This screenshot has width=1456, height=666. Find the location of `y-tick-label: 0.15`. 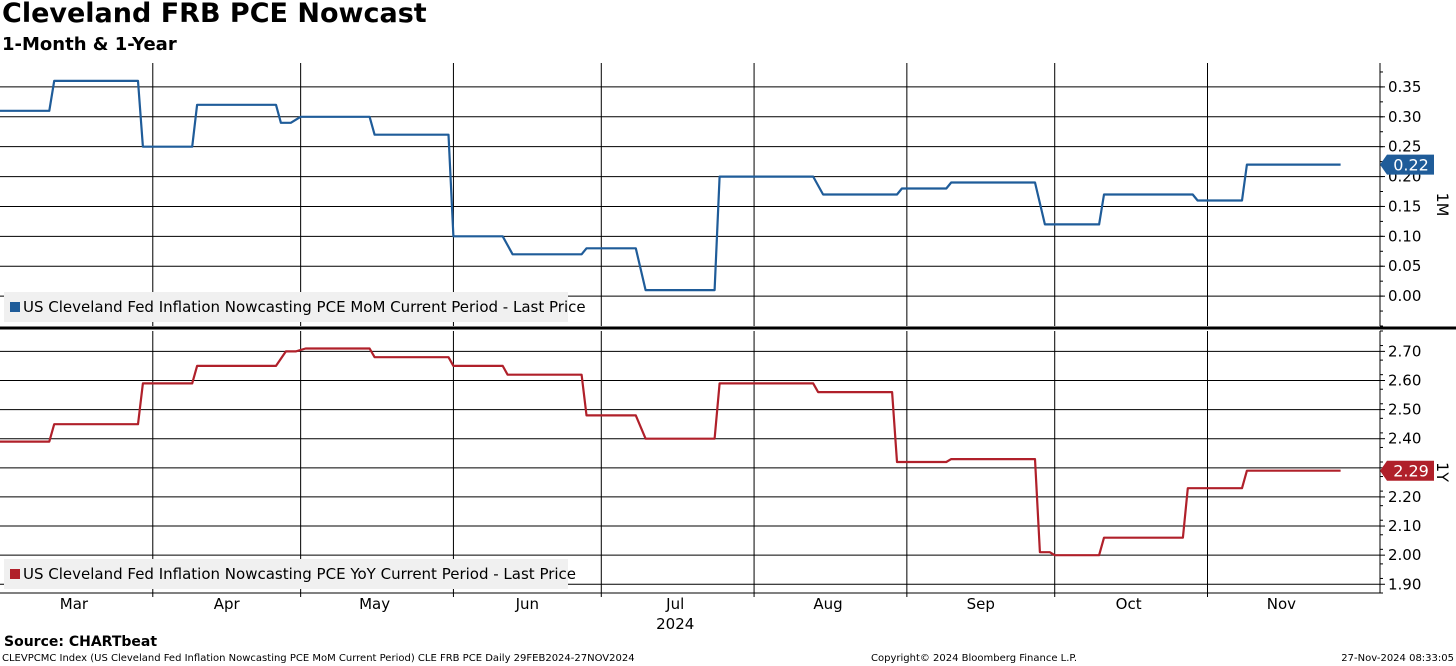

y-tick-label: 0.15 is located at coordinates (1404, 206).